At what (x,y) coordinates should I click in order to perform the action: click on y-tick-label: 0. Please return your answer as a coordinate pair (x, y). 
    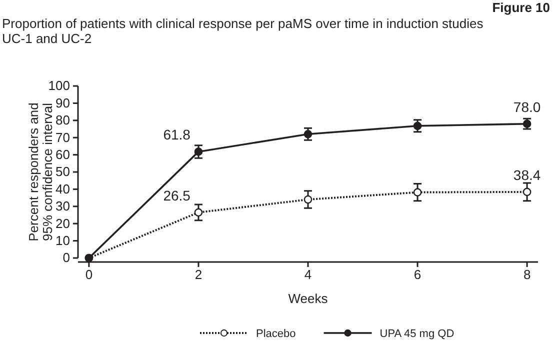
    Looking at the image, I should click on (66, 258).